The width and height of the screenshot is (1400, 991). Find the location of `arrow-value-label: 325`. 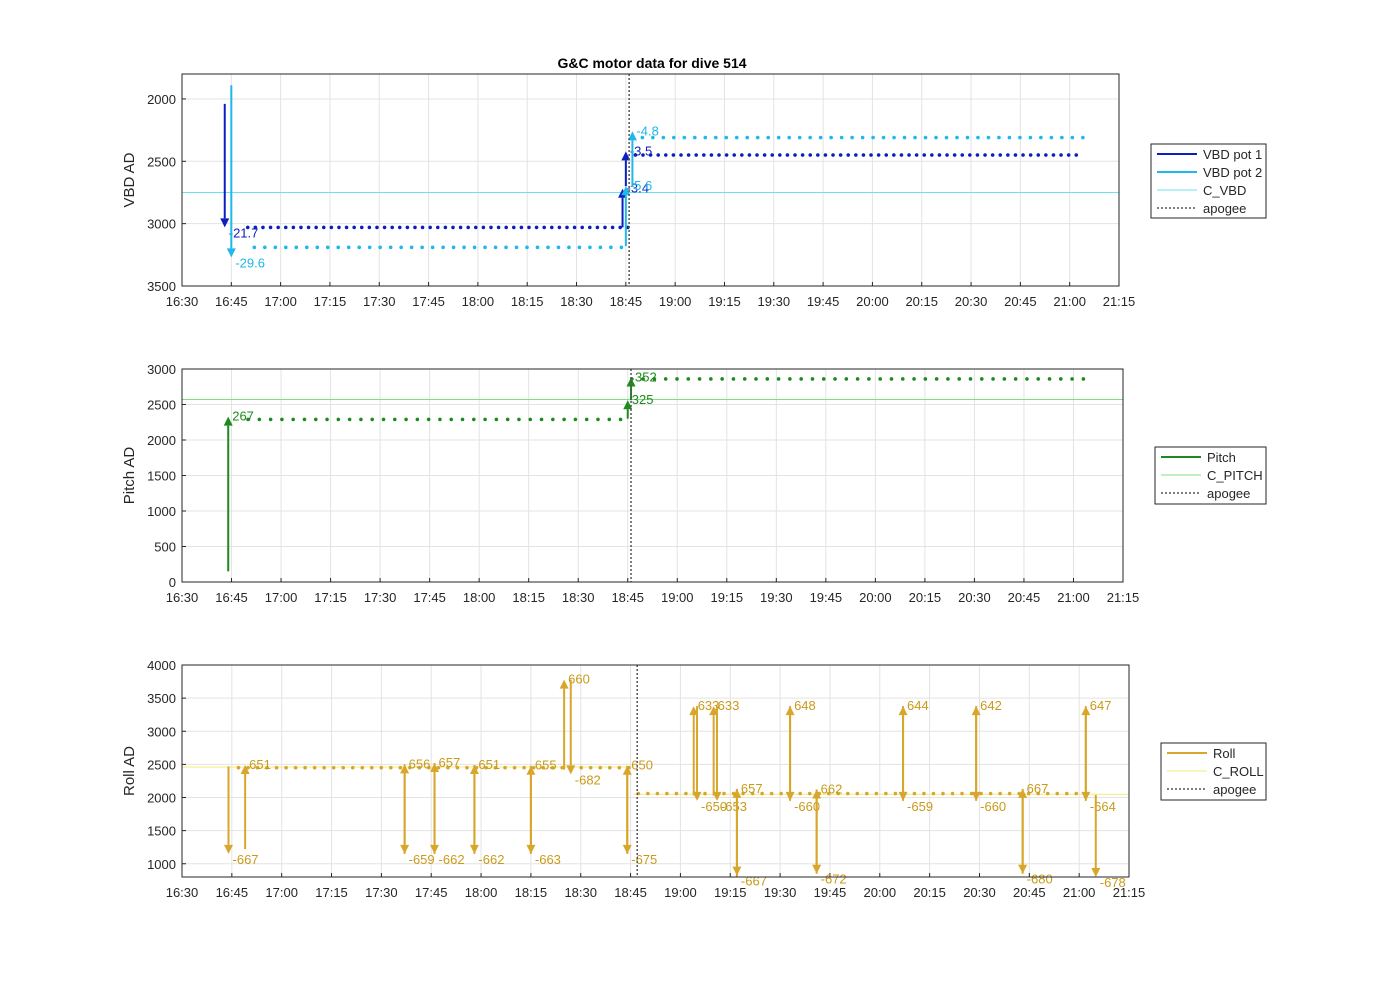

arrow-value-label: 325 is located at coordinates (643, 399).